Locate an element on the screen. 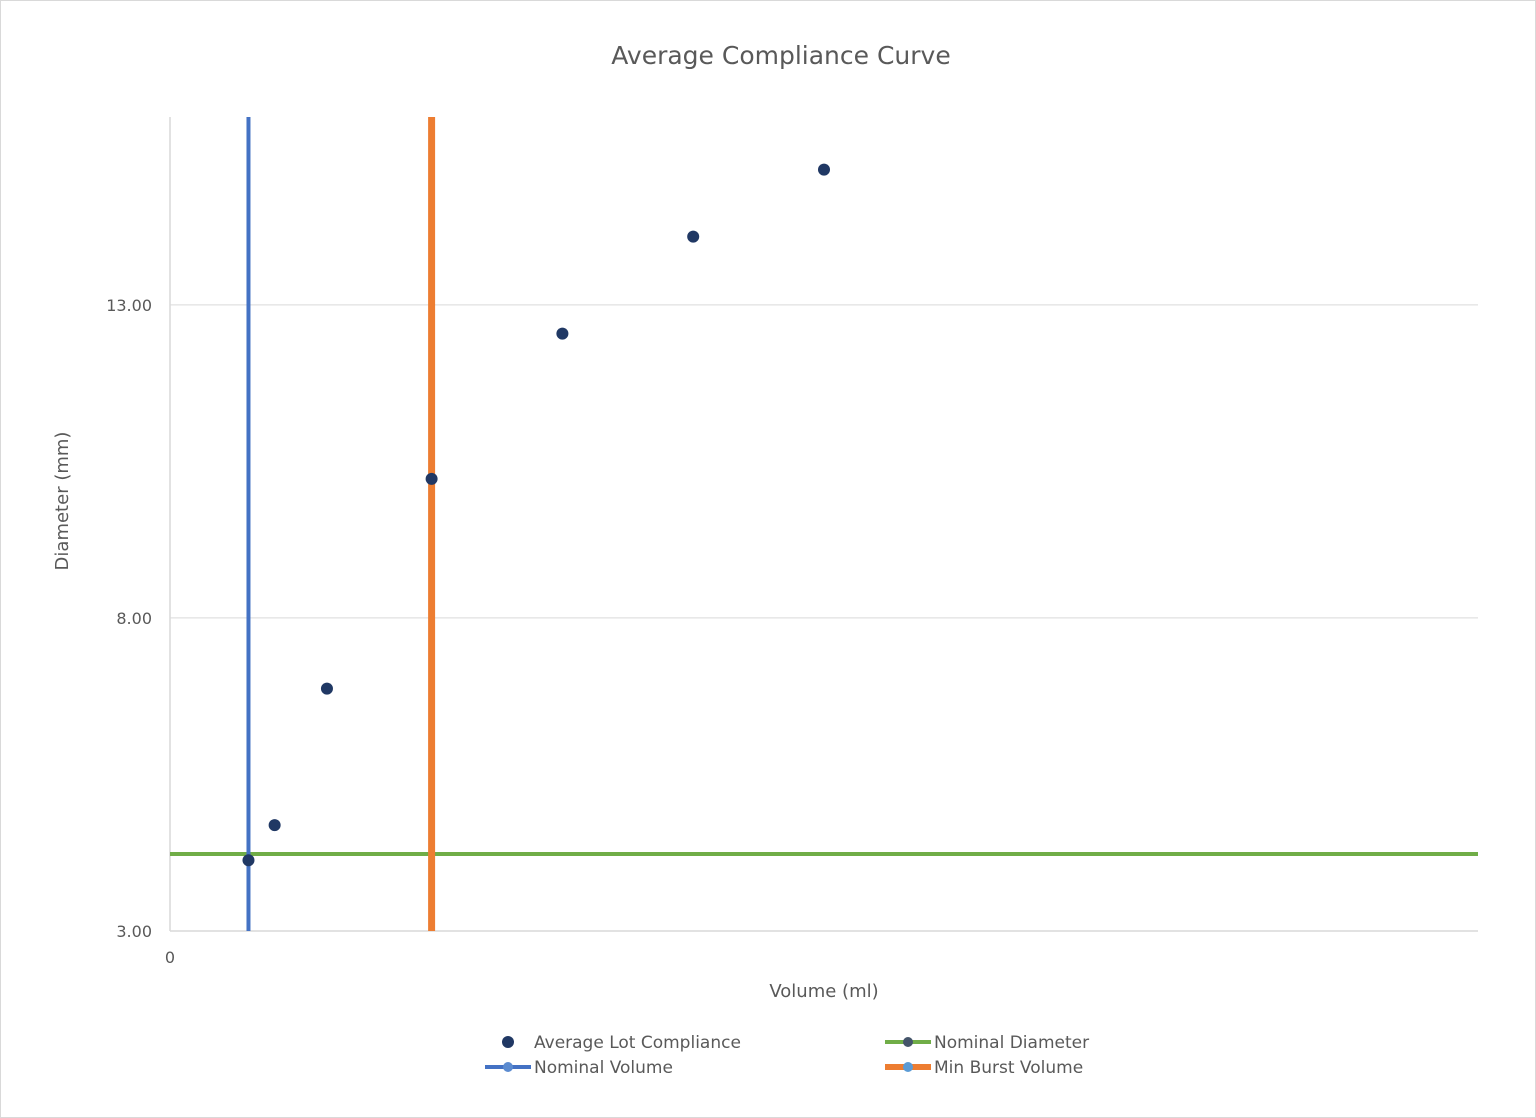  y-tick-label: 13.00 is located at coordinates (129, 305).